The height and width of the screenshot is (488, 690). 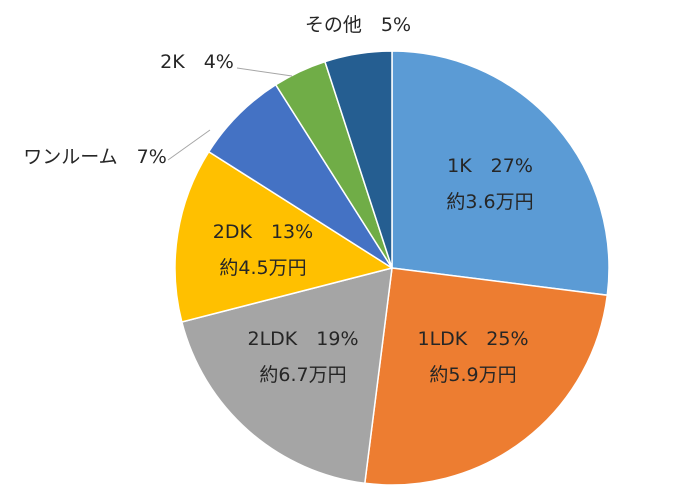 What do you see at coordinates (303, 339) in the screenshot?
I see `slice-label-2LDK: 2LDK 19%` at bounding box center [303, 339].